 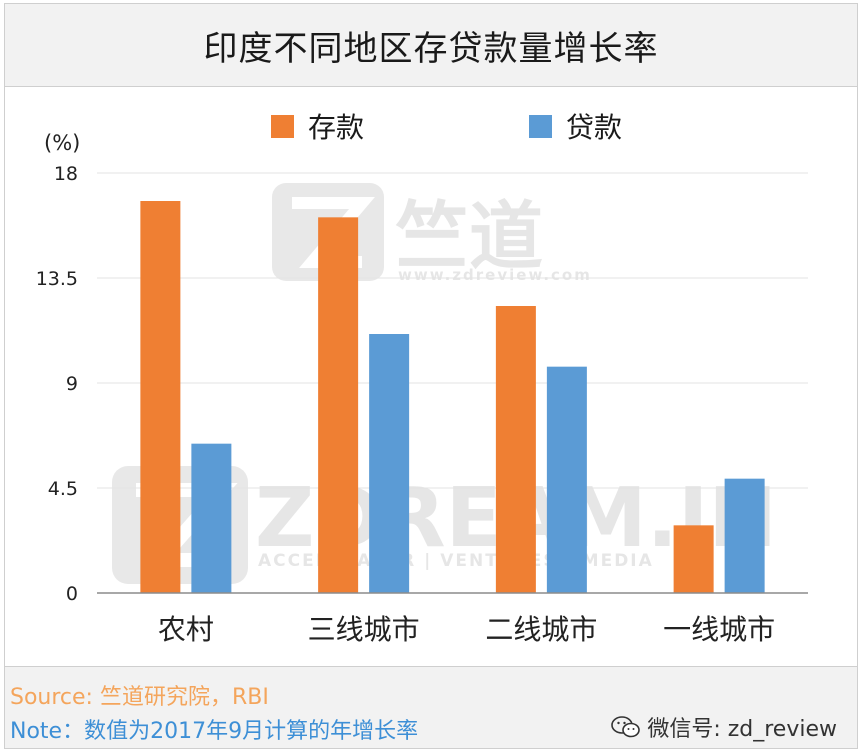 I want to click on note-text: Note：数值为2017年9月计算的年增长率, so click(x=214, y=731).